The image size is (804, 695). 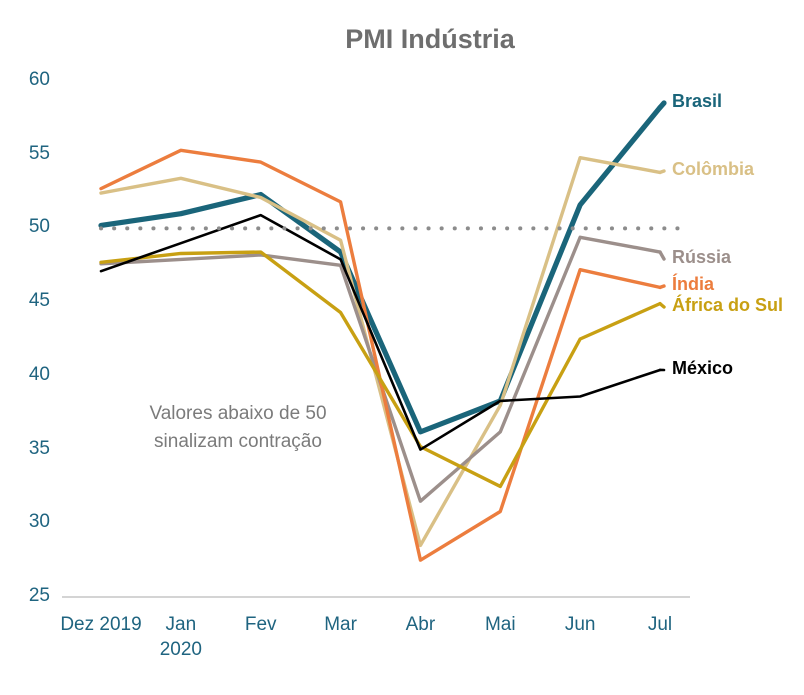 I want to click on x-axis-tick: Jan 2020, so click(x=180, y=637).